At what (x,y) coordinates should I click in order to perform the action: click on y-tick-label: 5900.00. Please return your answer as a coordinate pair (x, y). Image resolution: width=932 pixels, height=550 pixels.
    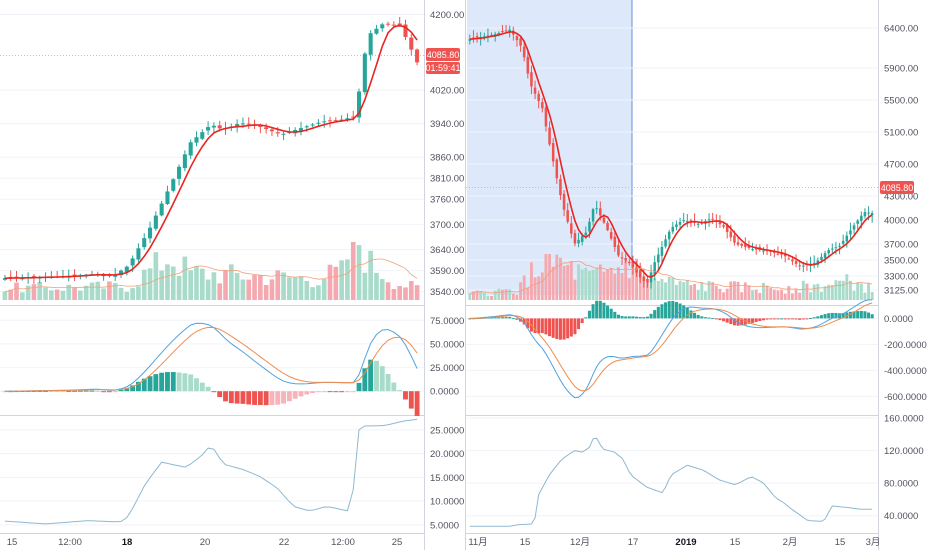
    Looking at the image, I should click on (901, 69).